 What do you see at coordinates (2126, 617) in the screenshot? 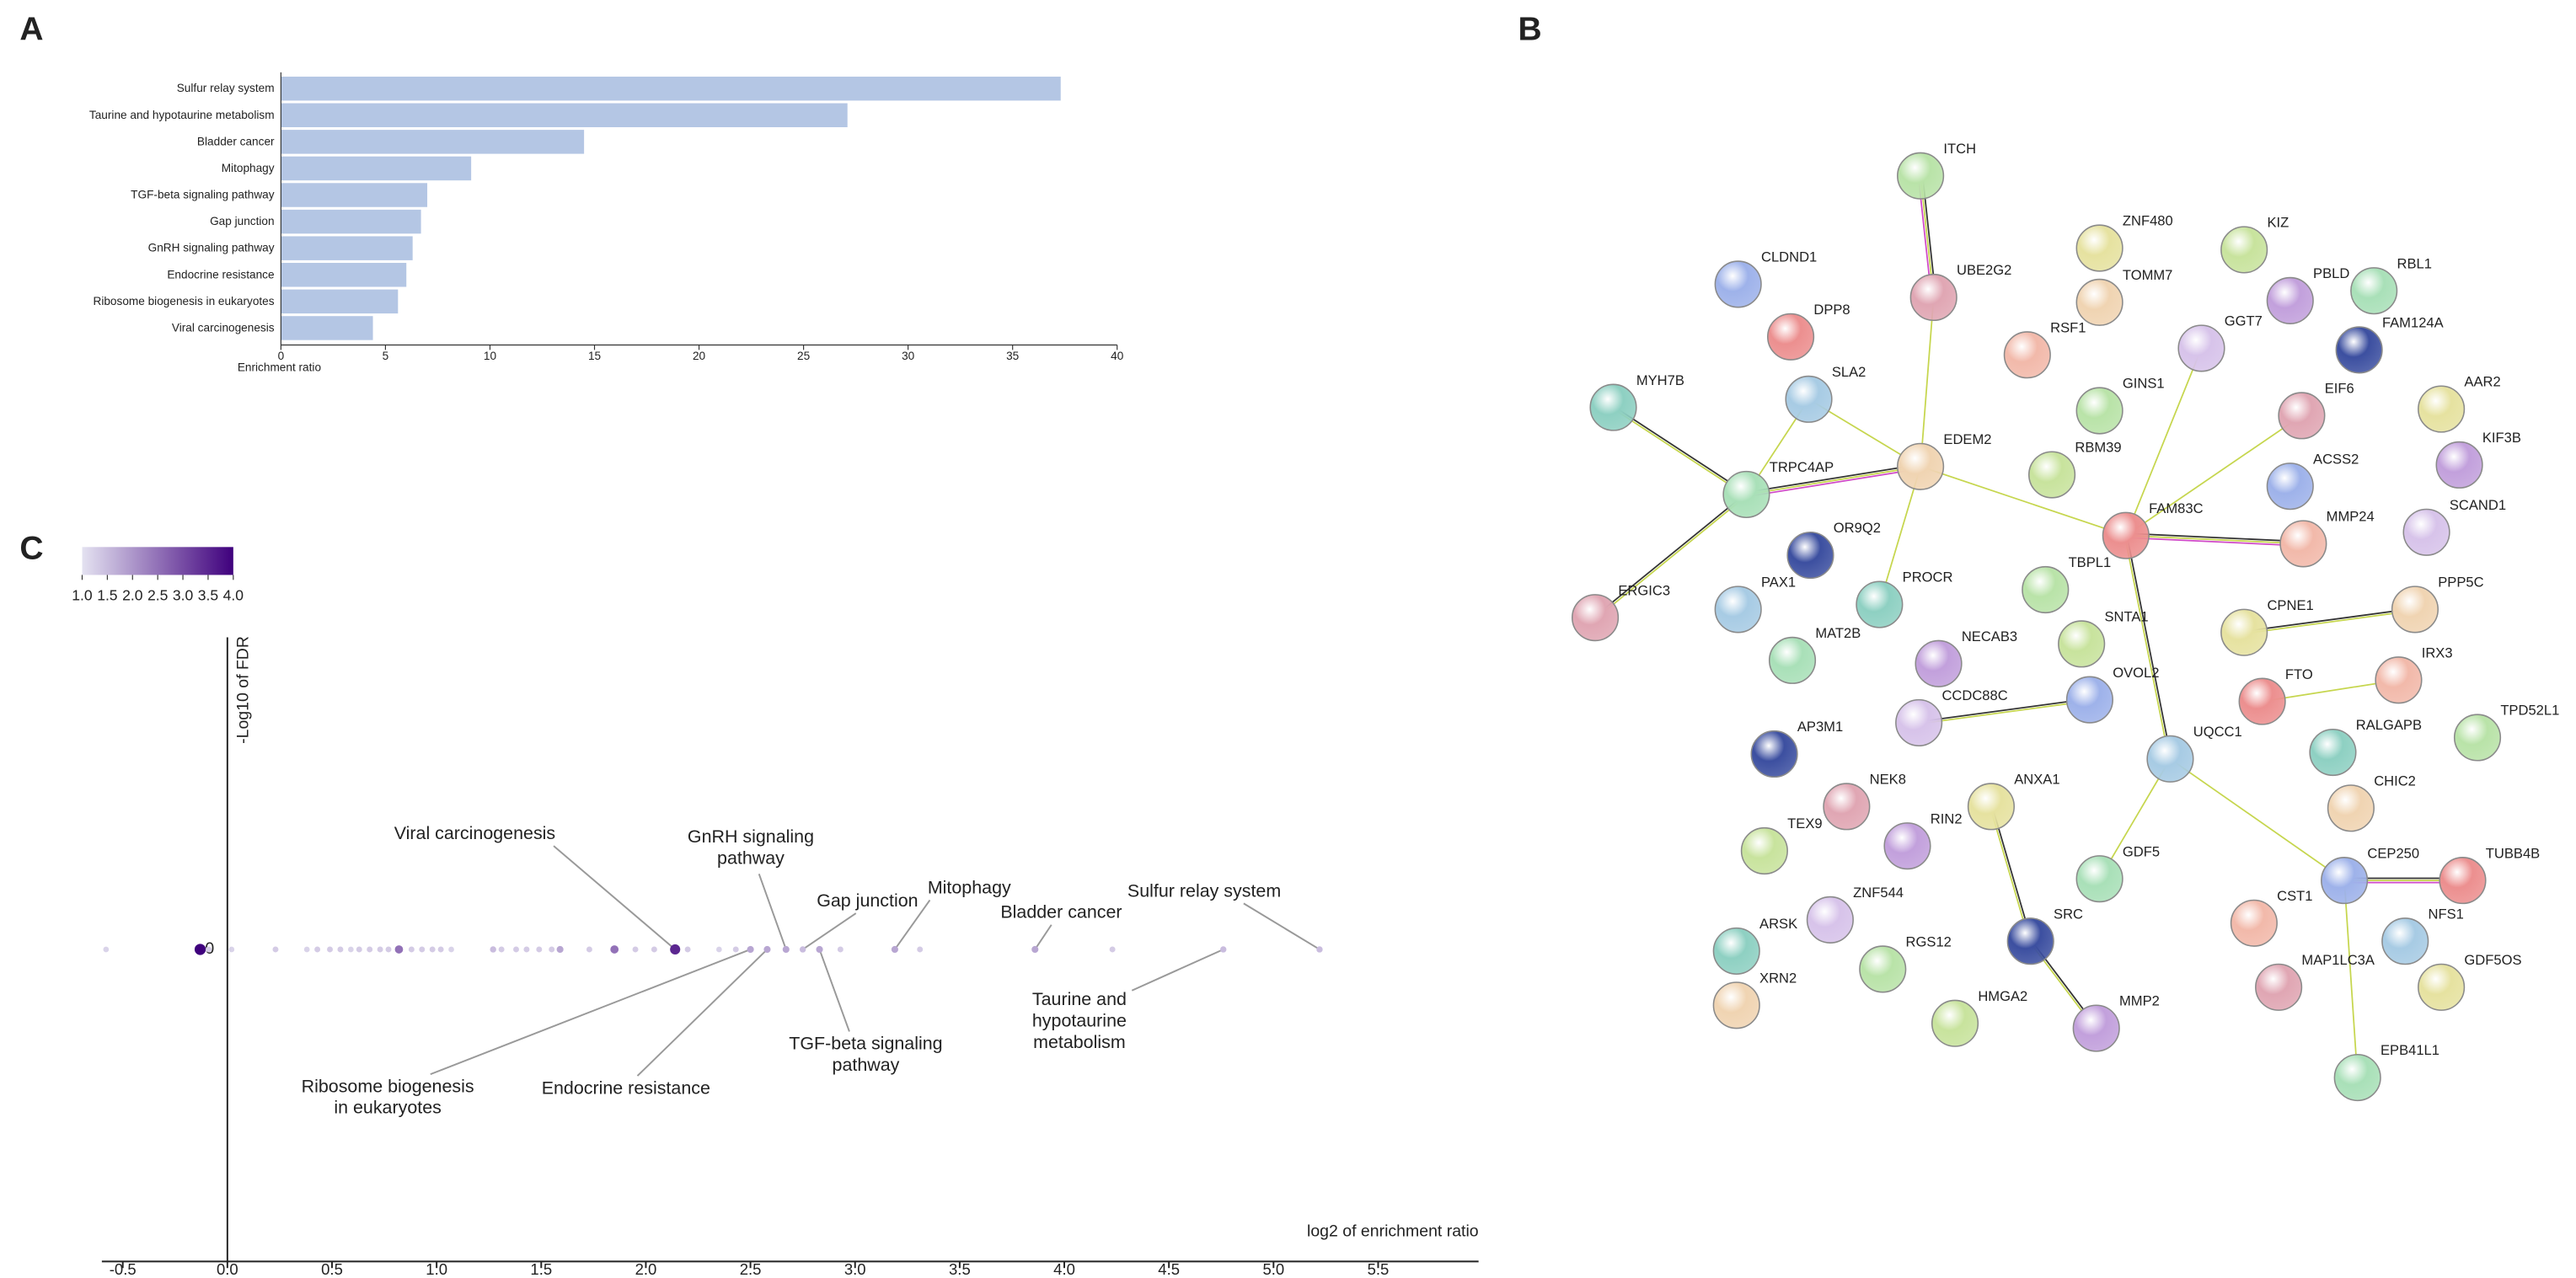
I see `node-label: SNTA1` at bounding box center [2126, 617].